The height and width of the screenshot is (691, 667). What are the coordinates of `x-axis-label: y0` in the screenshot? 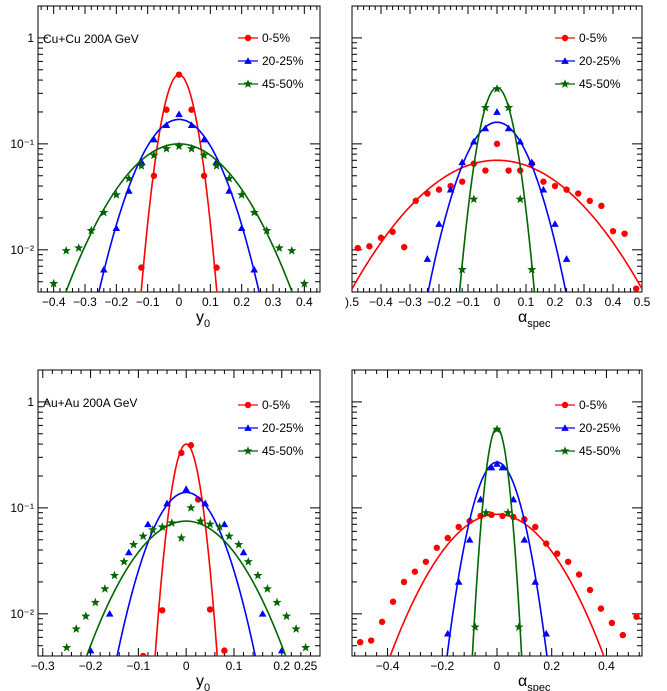 It's located at (203, 682).